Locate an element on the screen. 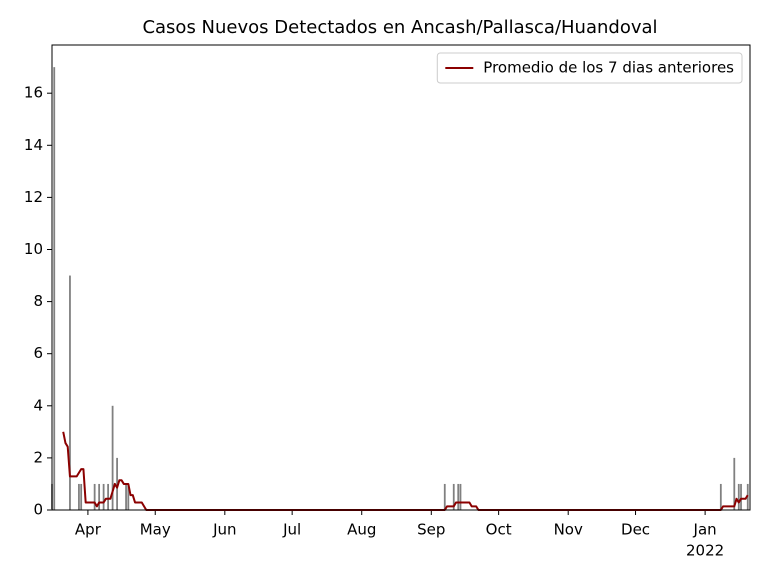 The width and height of the screenshot is (768, 576). x-tick-label: Jun is located at coordinates (224, 530).